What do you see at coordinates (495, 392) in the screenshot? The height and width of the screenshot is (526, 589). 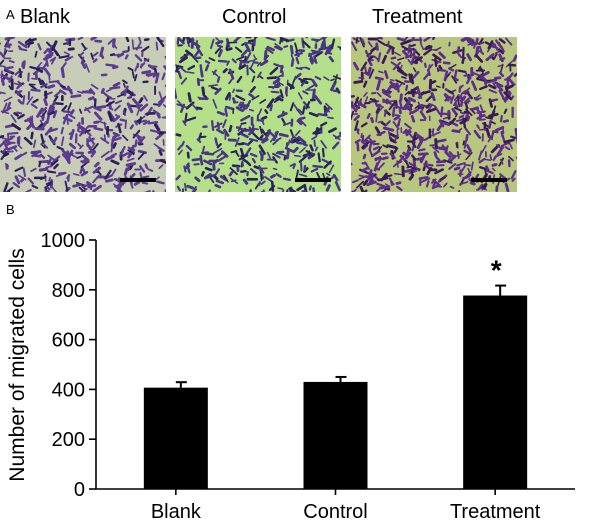 I see `bar-treatment` at bounding box center [495, 392].